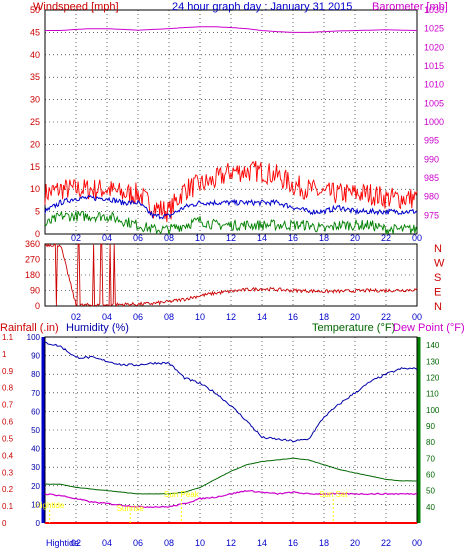  I want to click on x-tick-label-bottom: 20, so click(355, 543).